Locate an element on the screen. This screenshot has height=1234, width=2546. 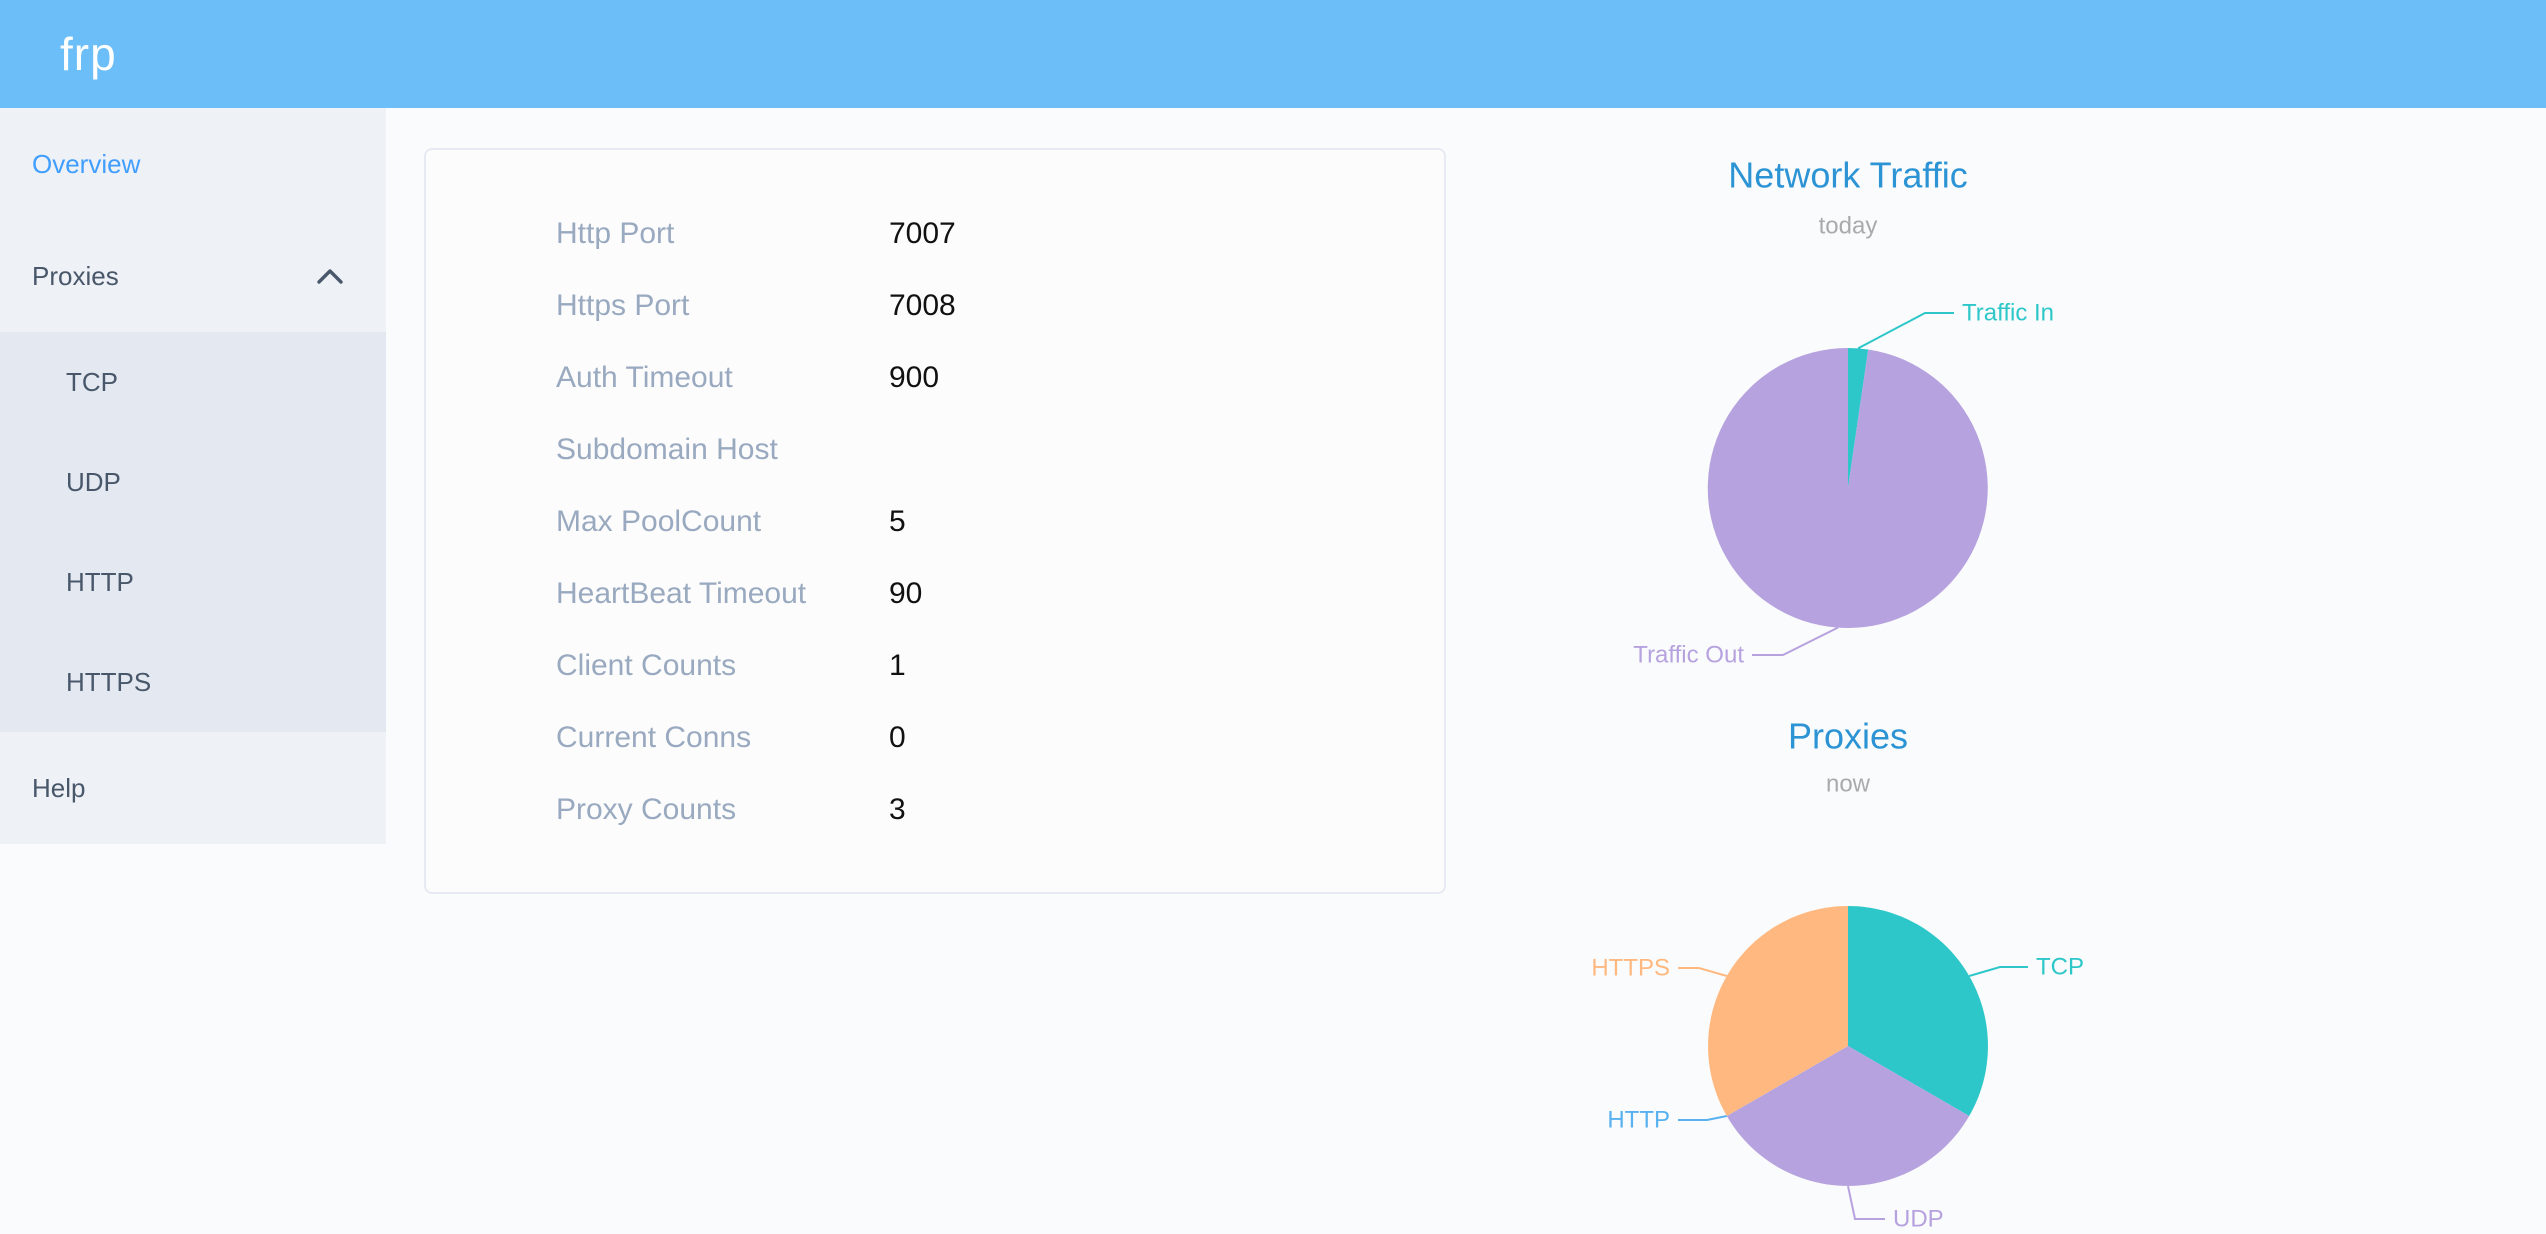
chart-title: Network Traffic is located at coordinates (1847, 175).